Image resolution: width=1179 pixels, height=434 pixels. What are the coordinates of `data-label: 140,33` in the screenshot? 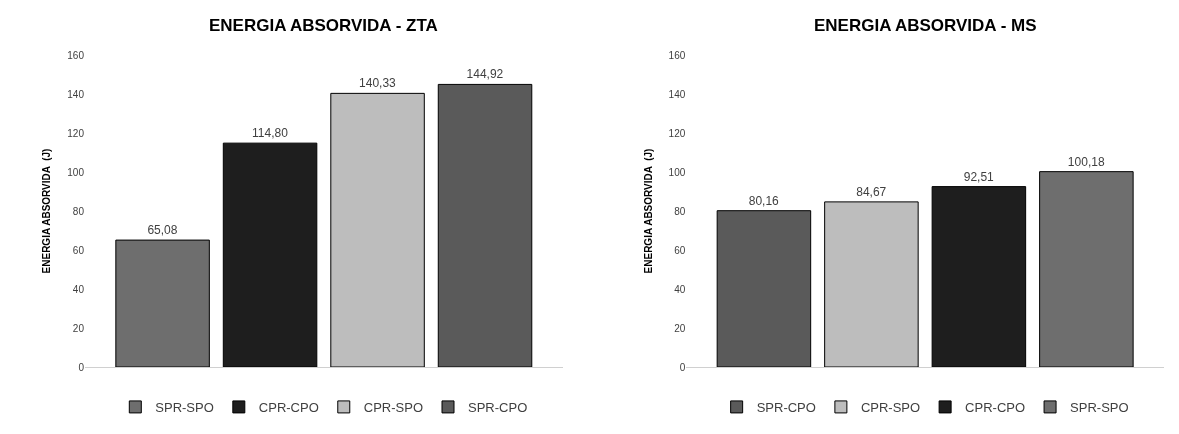 It's located at (378, 83).